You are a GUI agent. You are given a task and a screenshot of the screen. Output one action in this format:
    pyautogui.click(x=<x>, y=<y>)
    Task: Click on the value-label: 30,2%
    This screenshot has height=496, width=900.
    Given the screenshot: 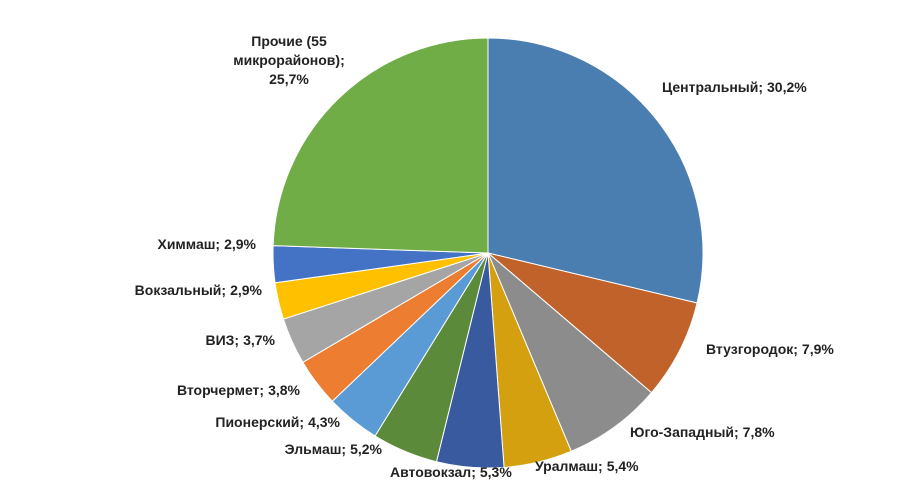 What is the action you would take?
    pyautogui.click(x=787, y=87)
    